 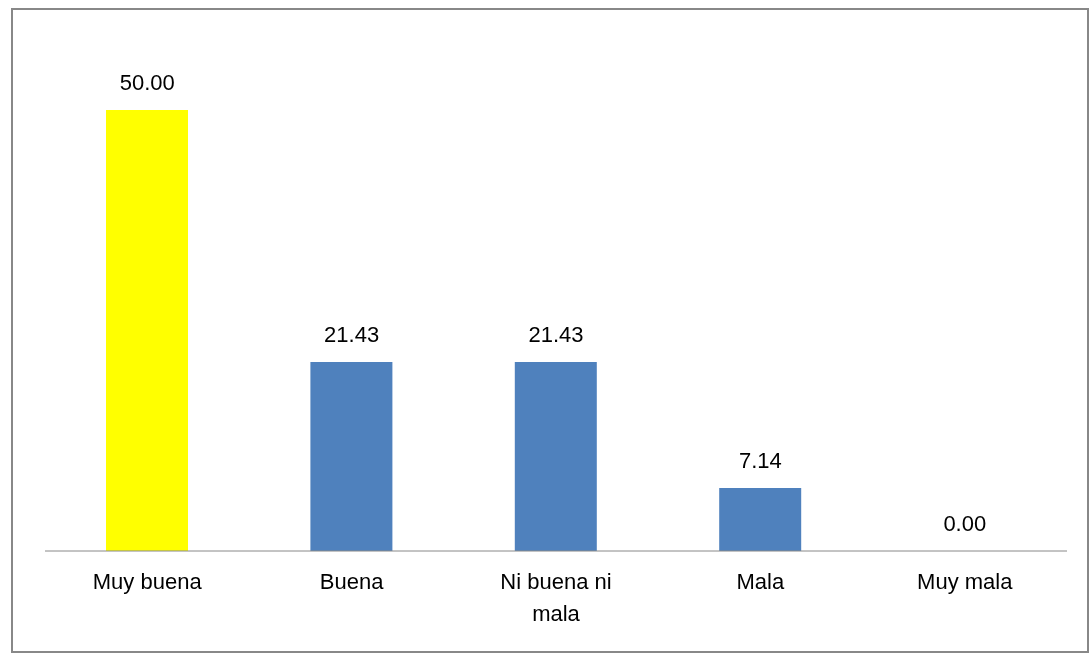 What do you see at coordinates (965, 581) in the screenshot?
I see `x-tick-label: Muy mala` at bounding box center [965, 581].